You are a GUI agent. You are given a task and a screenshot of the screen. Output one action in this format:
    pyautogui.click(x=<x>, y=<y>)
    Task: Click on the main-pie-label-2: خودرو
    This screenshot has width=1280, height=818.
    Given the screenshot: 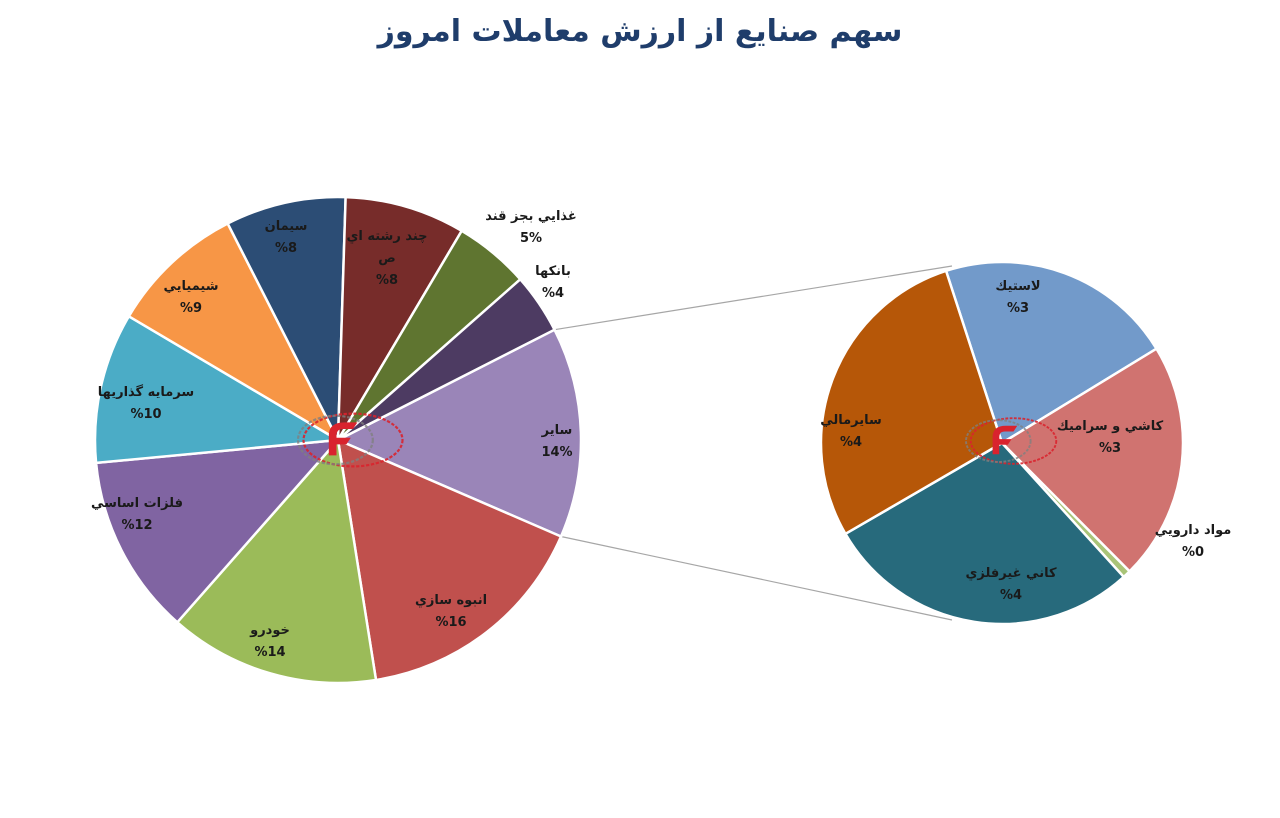 What is the action you would take?
    pyautogui.click(x=269, y=630)
    